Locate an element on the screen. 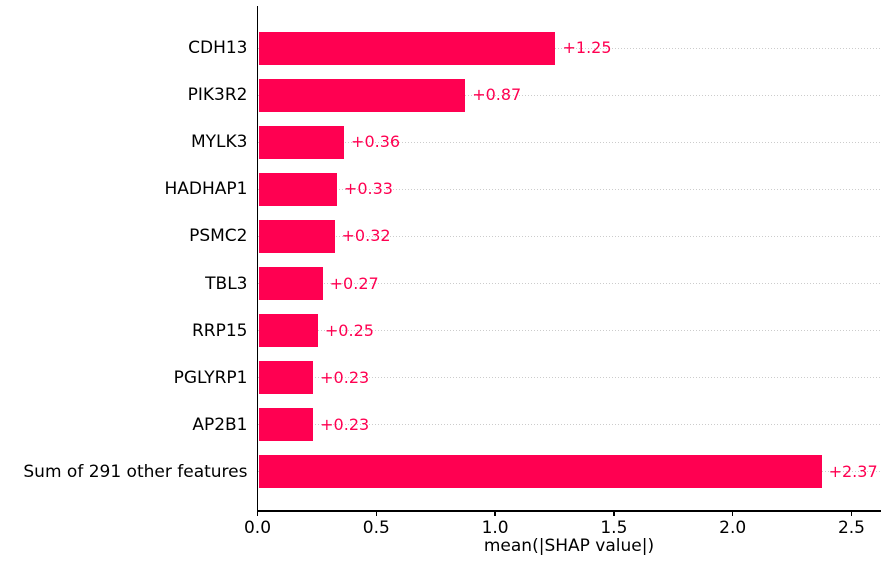  category-label: PSMC2 is located at coordinates (218, 236).